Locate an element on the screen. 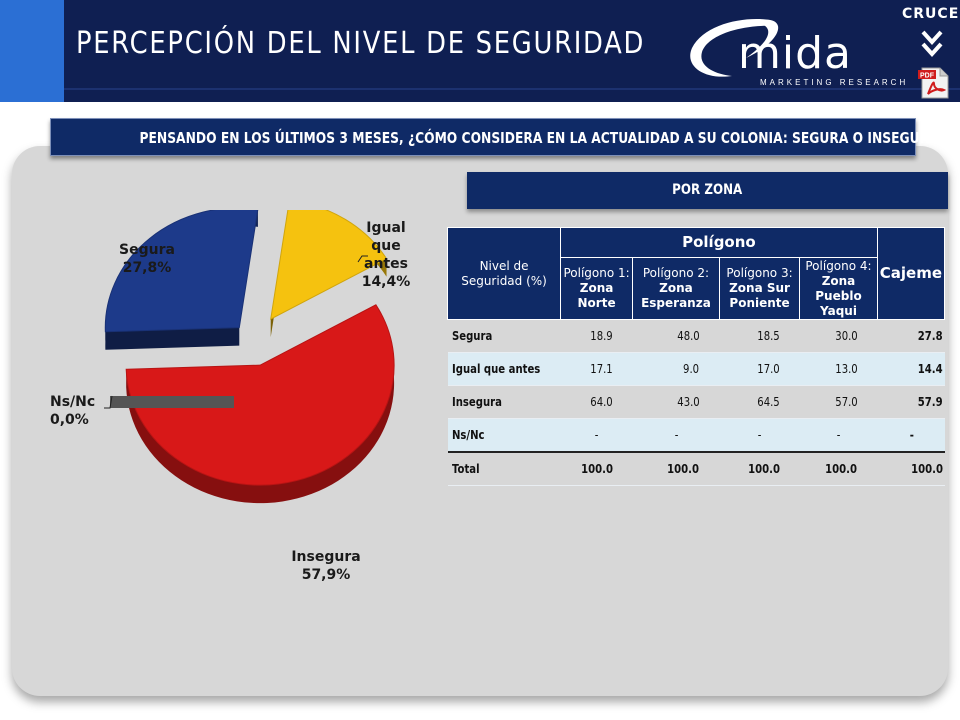 This screenshot has width=960, height=720. table-cell-value: 13.0 is located at coordinates (846, 369).